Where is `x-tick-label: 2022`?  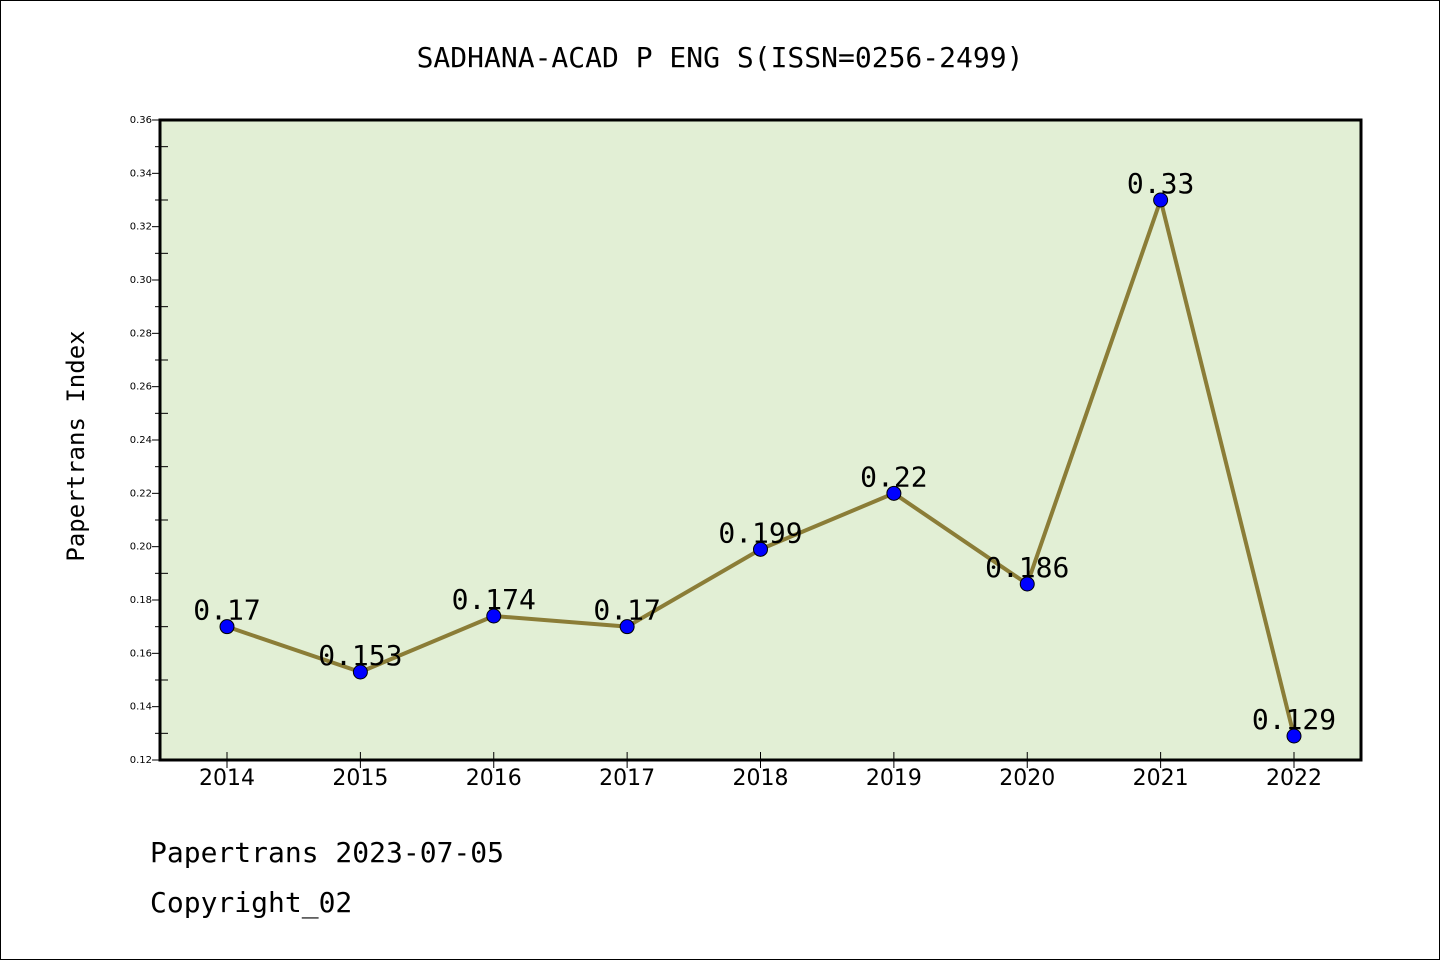
x-tick-label: 2022 is located at coordinates (1294, 778).